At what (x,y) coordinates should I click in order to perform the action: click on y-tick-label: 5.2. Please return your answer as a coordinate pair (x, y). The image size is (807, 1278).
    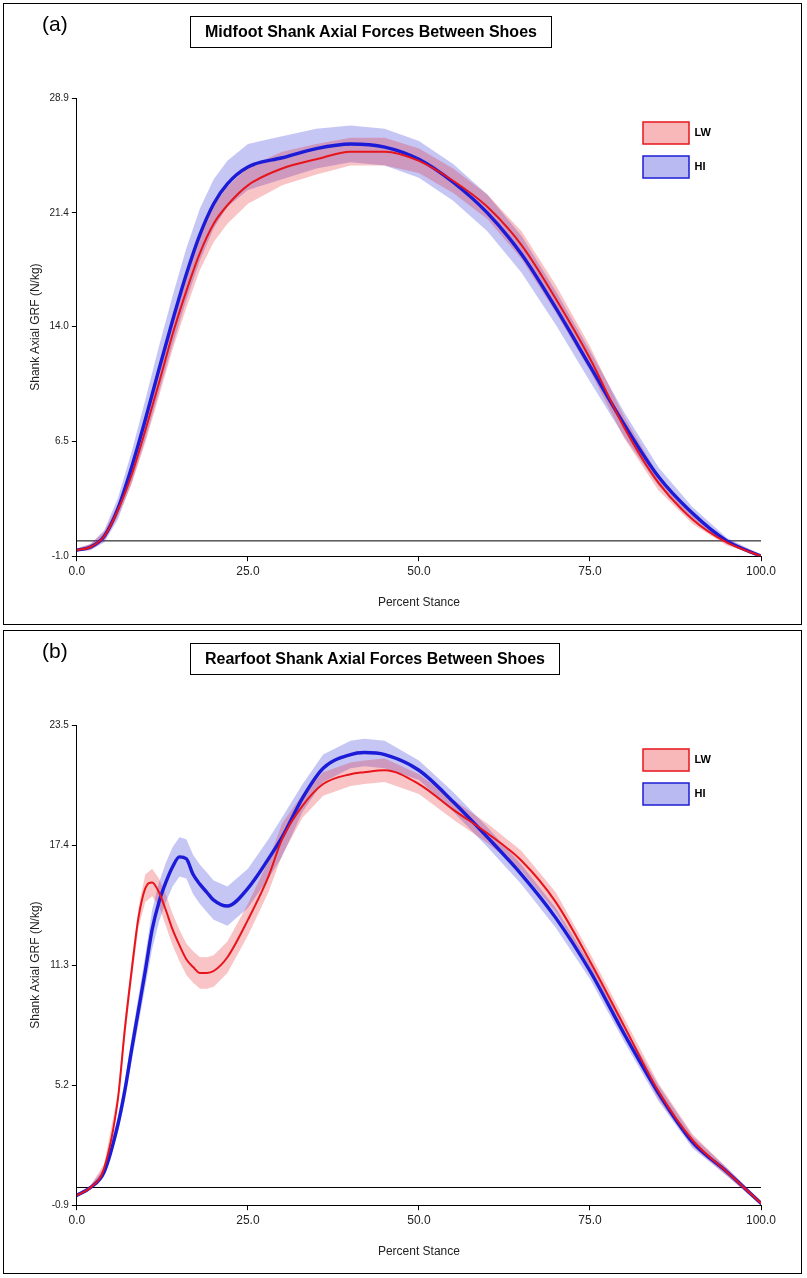
    Looking at the image, I should click on (62, 1084).